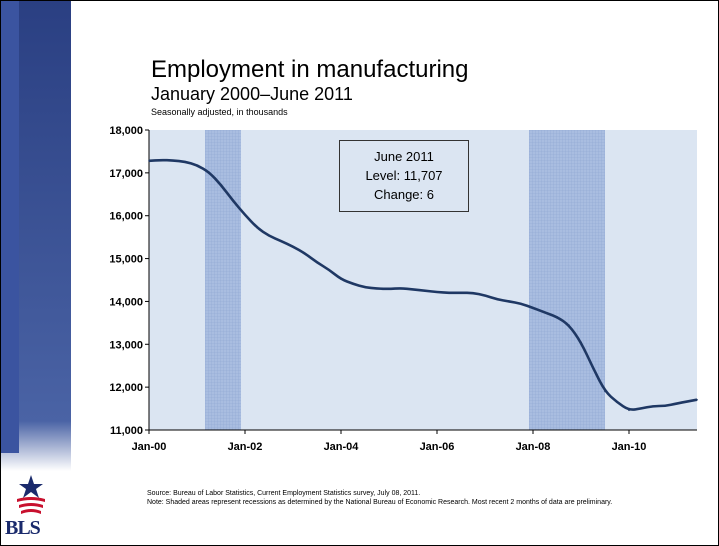 Image resolution: width=719 pixels, height=546 pixels. What do you see at coordinates (23, 528) in the screenshot?
I see `bls-logo-text: BLS` at bounding box center [23, 528].